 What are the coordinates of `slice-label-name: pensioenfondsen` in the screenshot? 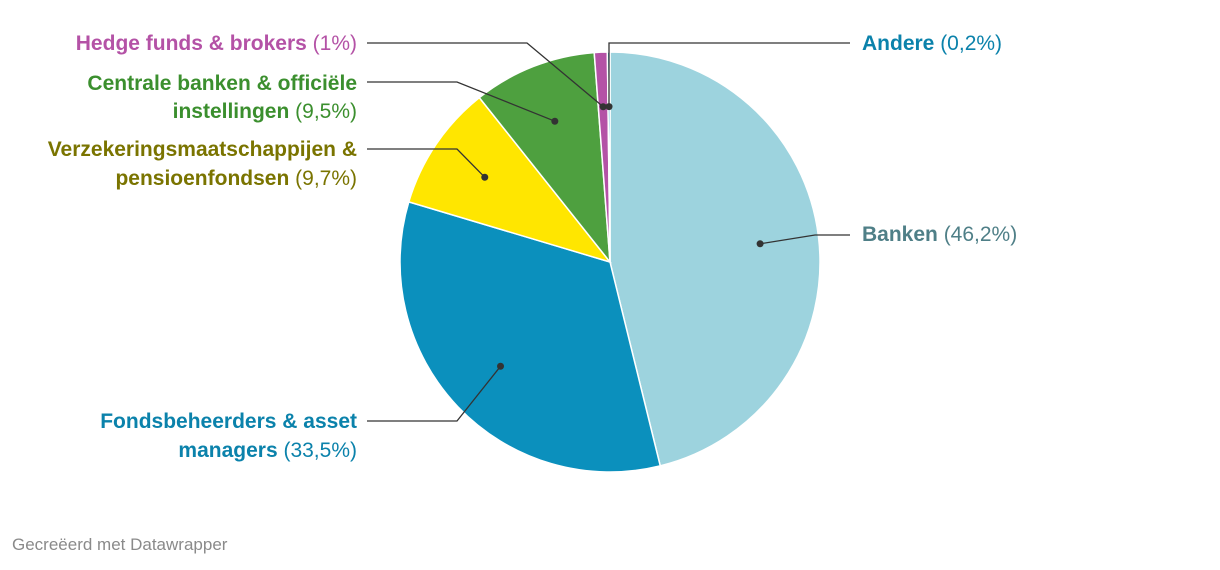 It's located at (202, 178).